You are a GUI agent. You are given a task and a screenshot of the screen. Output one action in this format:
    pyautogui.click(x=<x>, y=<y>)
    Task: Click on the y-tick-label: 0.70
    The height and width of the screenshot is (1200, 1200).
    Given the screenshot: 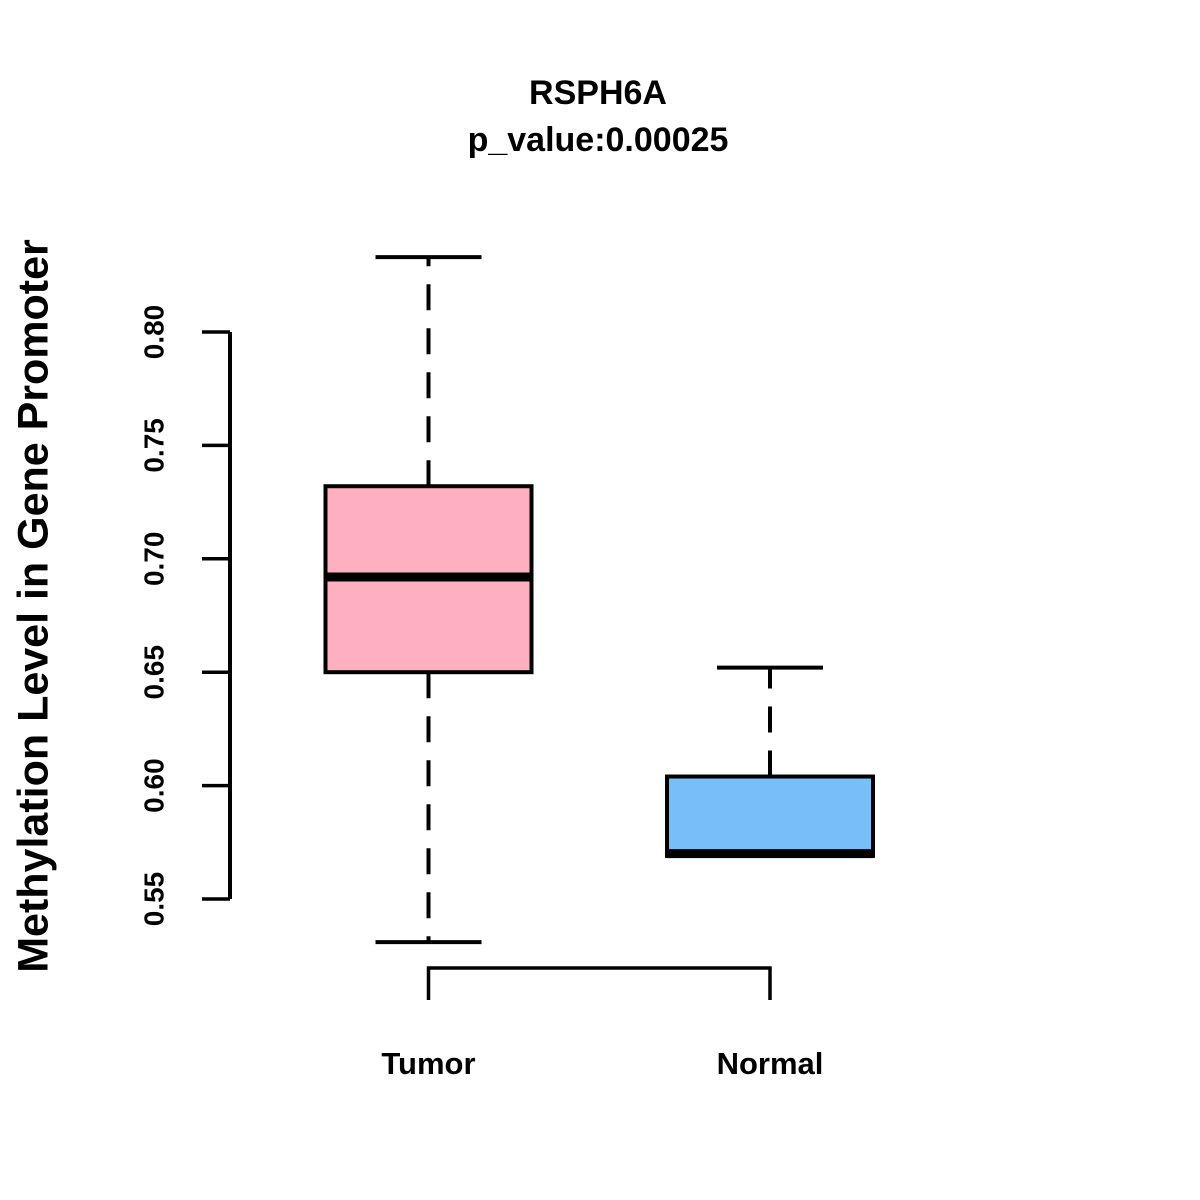 What is the action you would take?
    pyautogui.click(x=154, y=559)
    